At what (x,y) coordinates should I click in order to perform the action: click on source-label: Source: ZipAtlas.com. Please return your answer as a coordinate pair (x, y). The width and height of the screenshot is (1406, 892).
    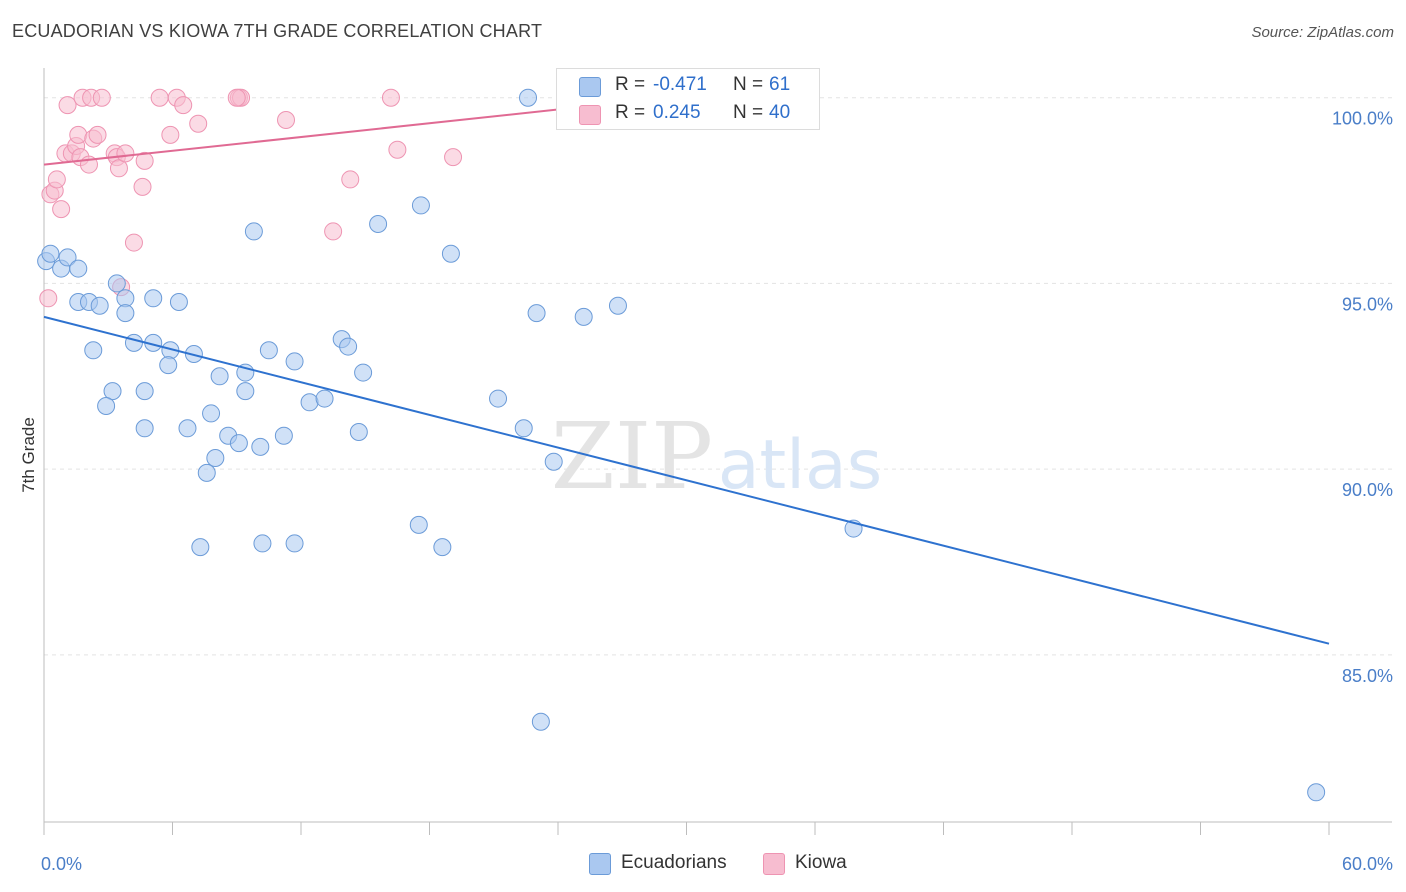
    Looking at the image, I should click on (1322, 32).